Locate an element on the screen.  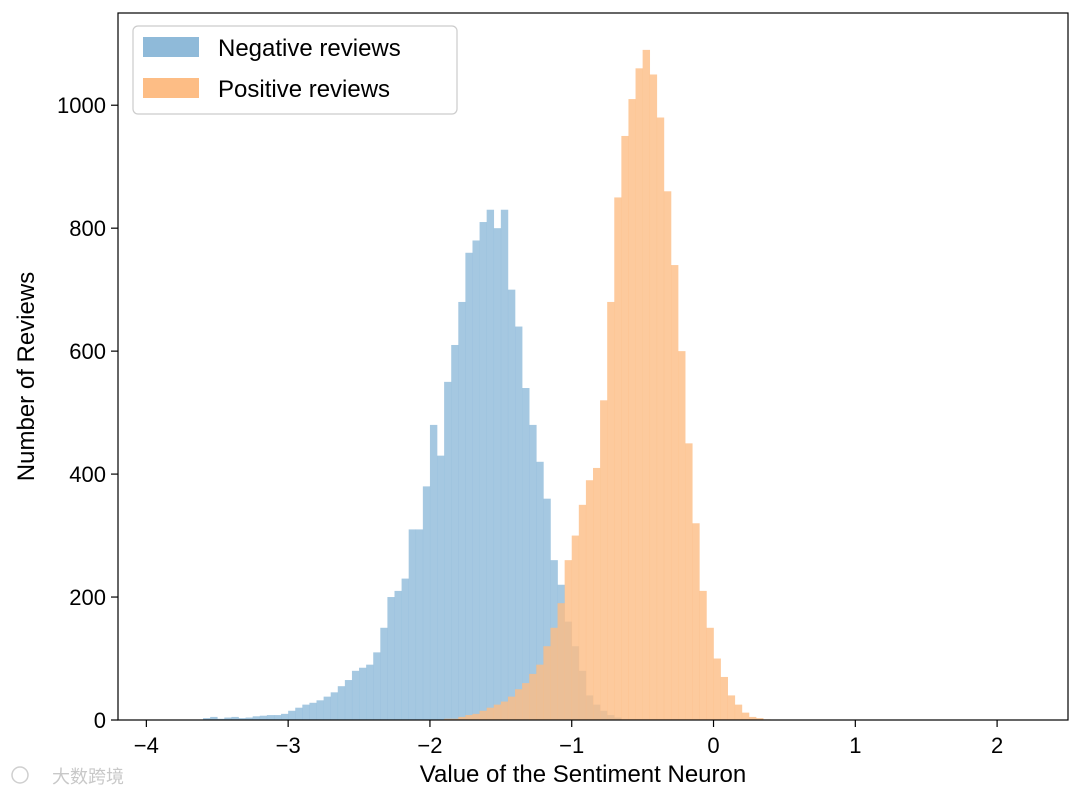
y-axis-label: Number of Reviews is located at coordinates (26, 376).